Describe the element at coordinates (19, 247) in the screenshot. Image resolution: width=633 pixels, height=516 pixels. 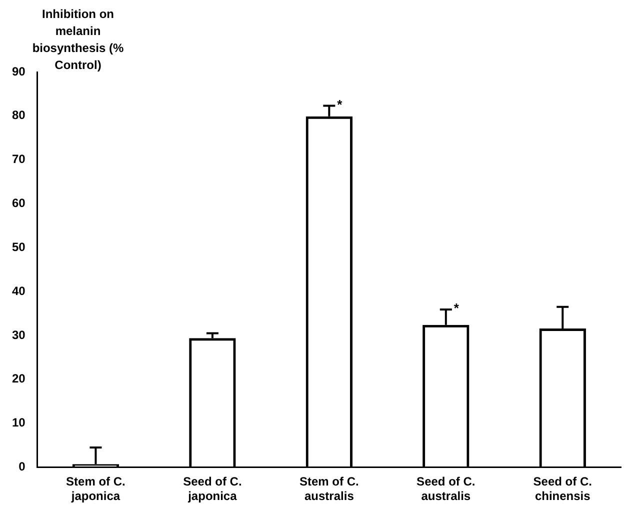
I see `y-tick-label: 50` at that location.